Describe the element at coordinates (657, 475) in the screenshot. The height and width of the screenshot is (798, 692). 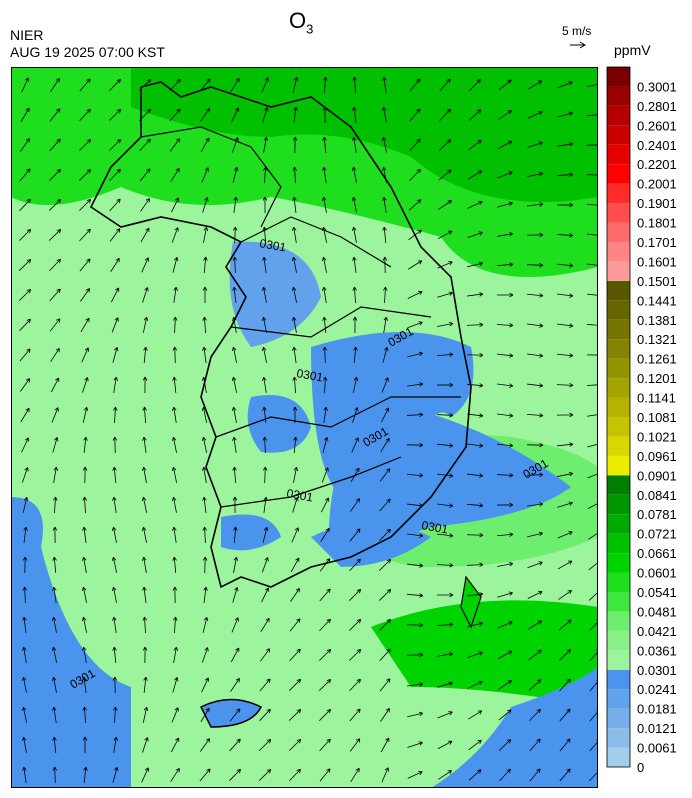
I see `colorbar-label: 0.0901` at that location.